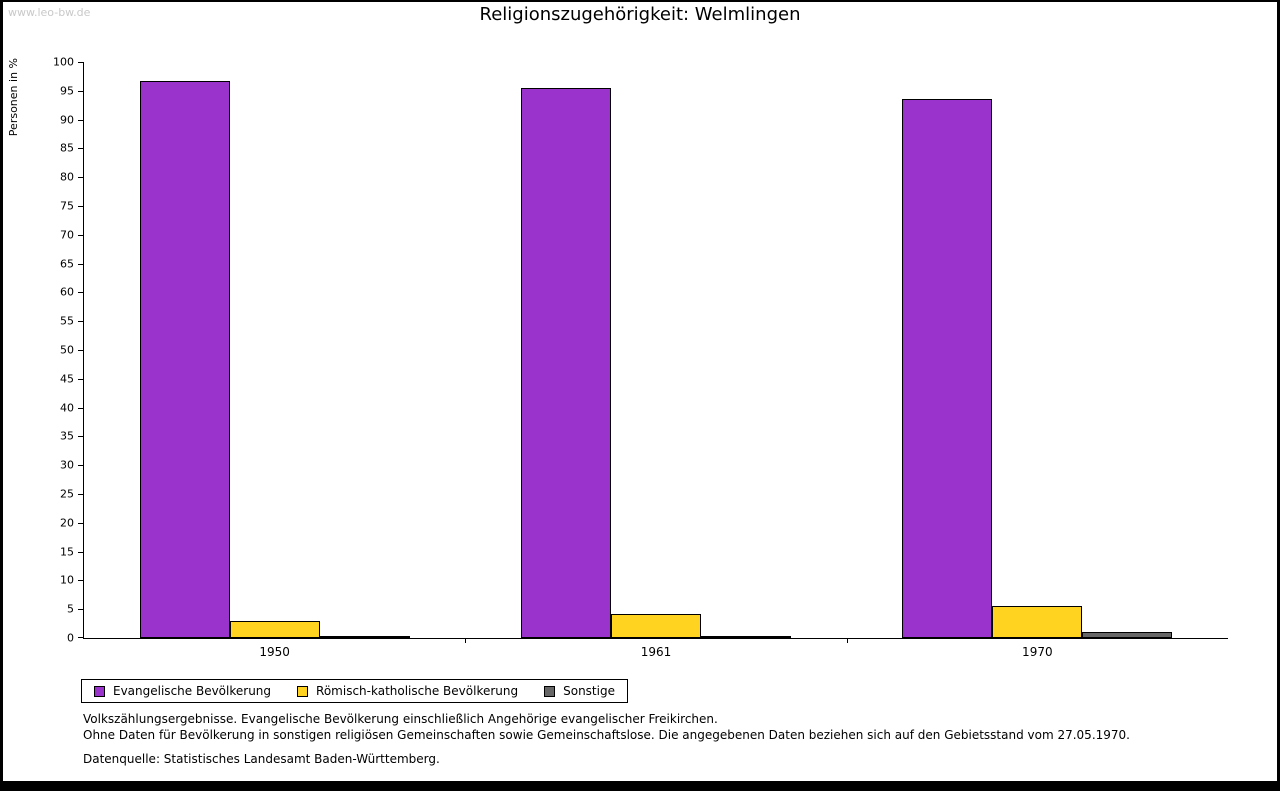  Describe the element at coordinates (13, 97) in the screenshot. I see `y-axis-label: Personen in %` at that location.